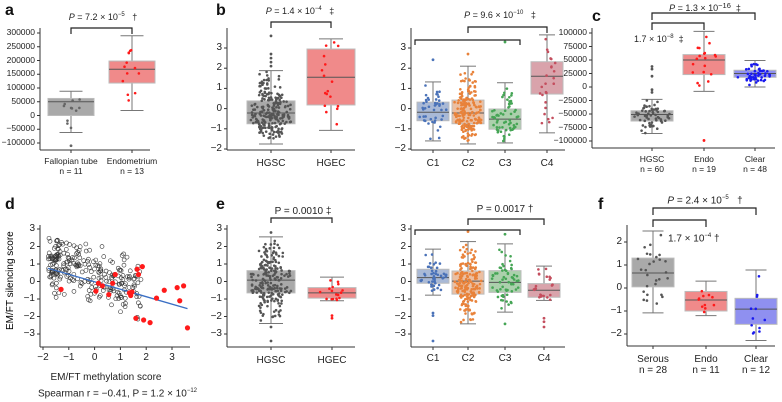  What do you see at coordinates (132, 171) in the screenshot?
I see `sample-size: n = 13` at bounding box center [132, 171].